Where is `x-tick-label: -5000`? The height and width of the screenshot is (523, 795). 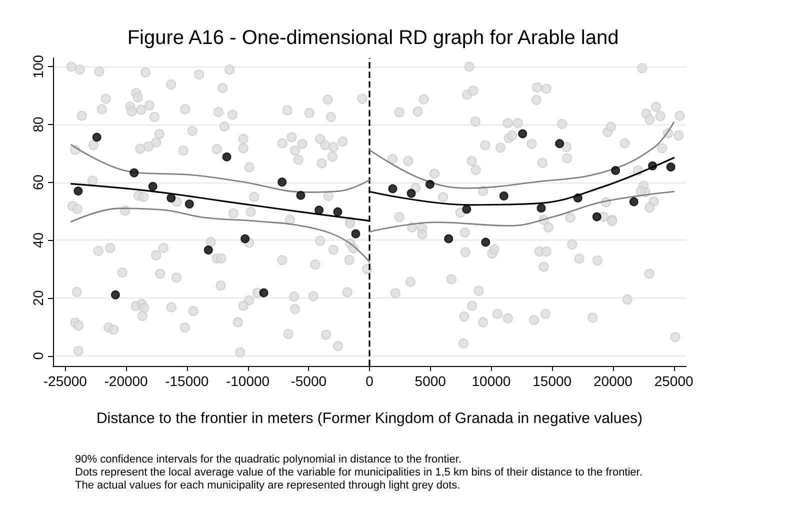
x-tick-label: -5000 is located at coordinates (308, 381).